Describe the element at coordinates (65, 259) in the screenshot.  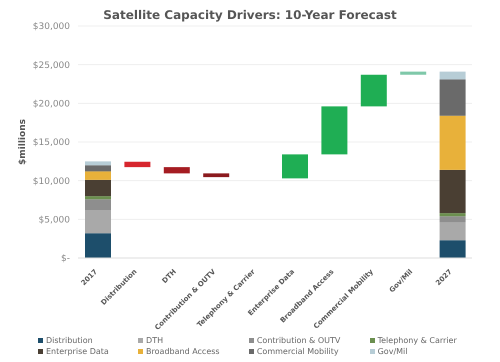
I see `y-tick-label: $-` at that location.